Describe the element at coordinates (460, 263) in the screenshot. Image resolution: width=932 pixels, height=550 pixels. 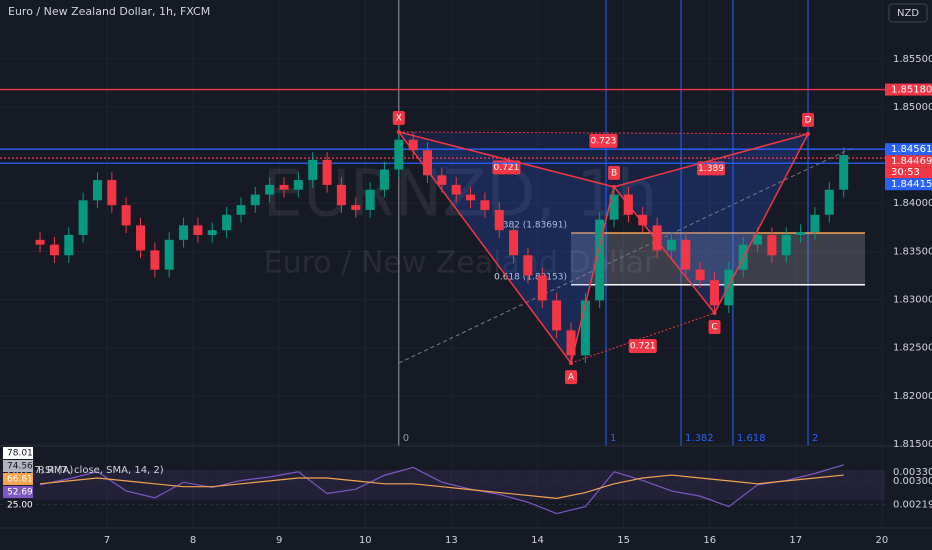
I see `watermark-name: Euro / New Zealand Dollar` at that location.